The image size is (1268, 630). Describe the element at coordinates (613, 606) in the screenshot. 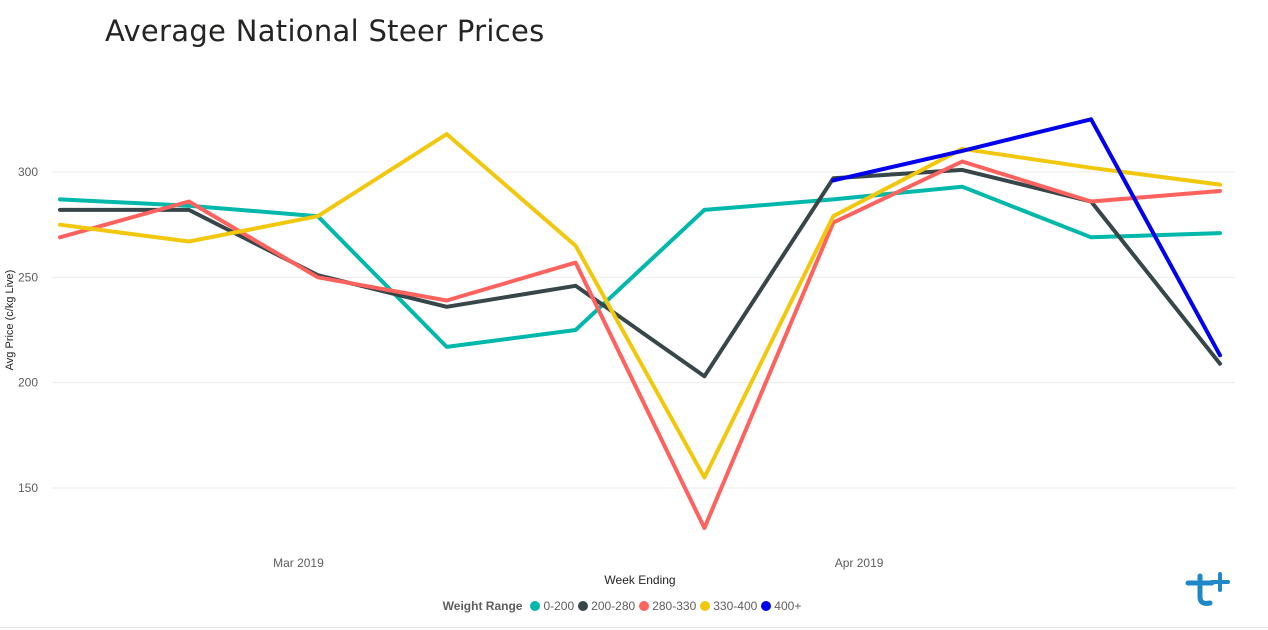

I see `legend-label: 200-280` at that location.